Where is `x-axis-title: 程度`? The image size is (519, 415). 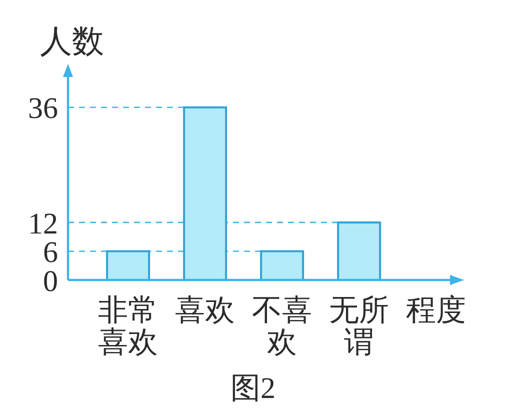 x-axis-title: 程度 is located at coordinates (436, 310).